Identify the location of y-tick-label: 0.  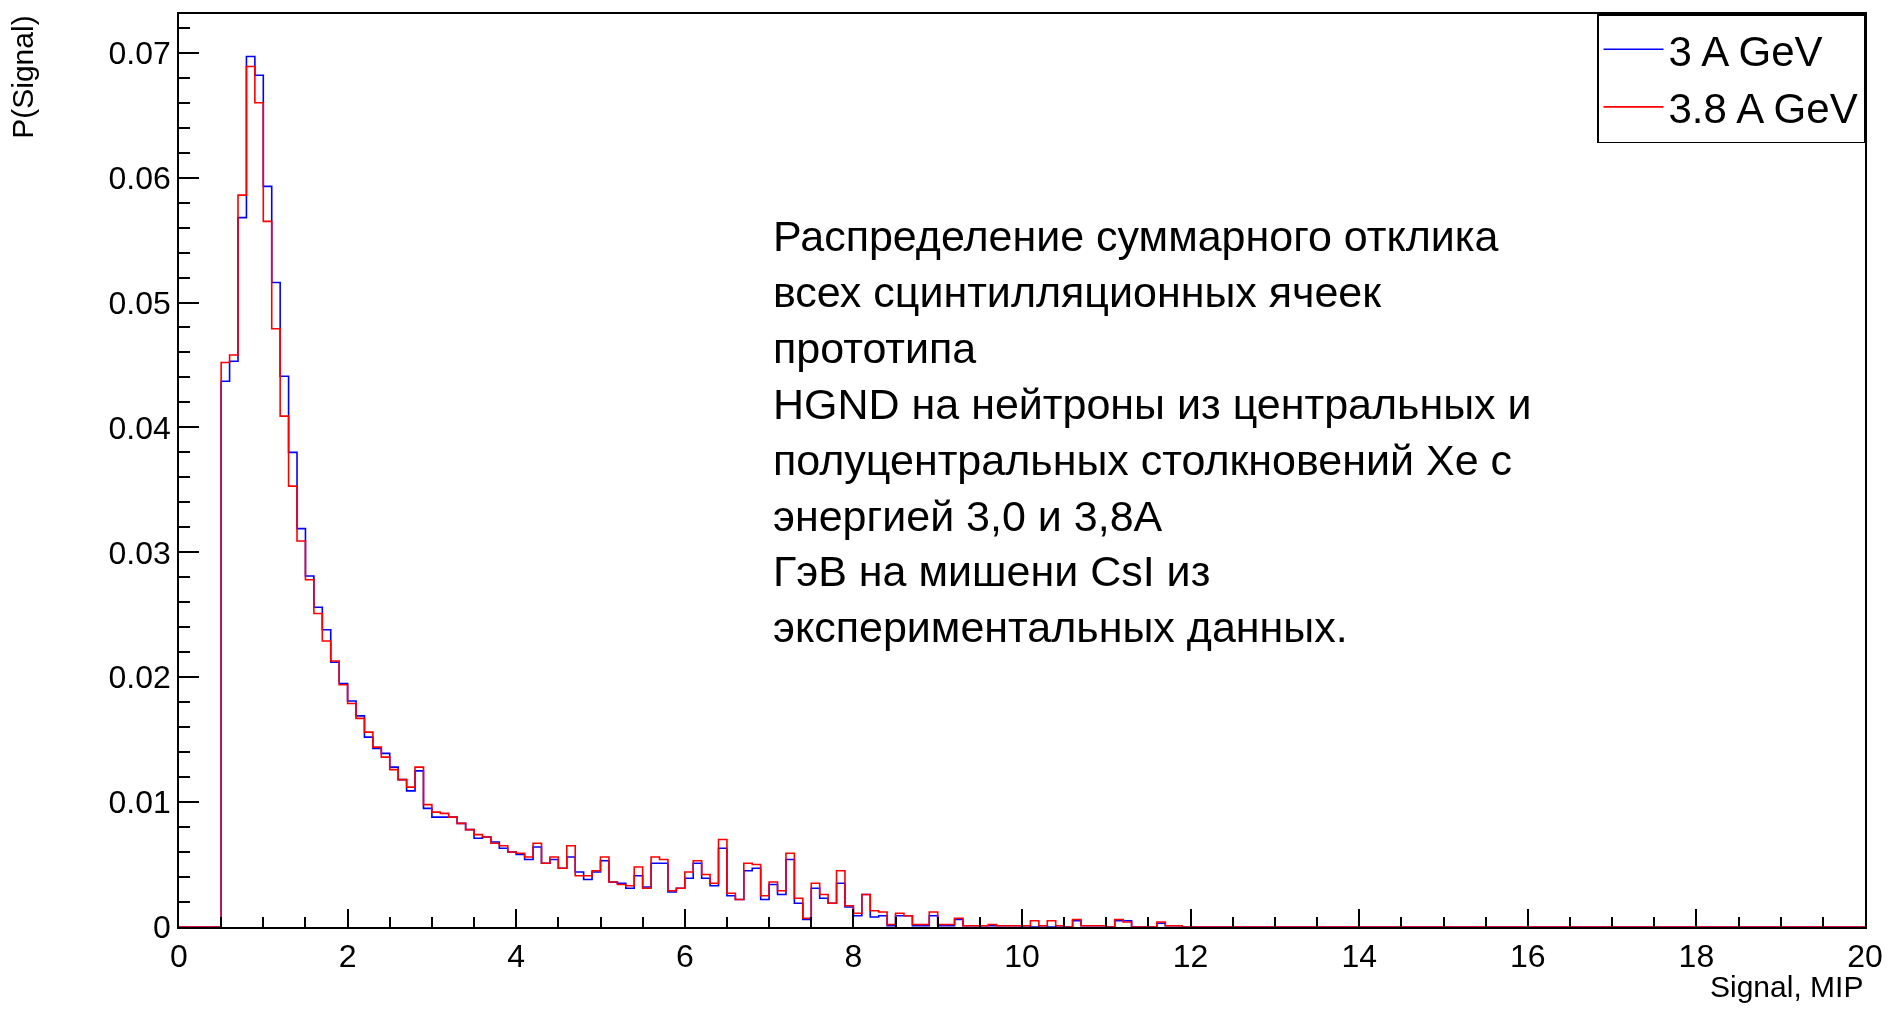
(162, 927).